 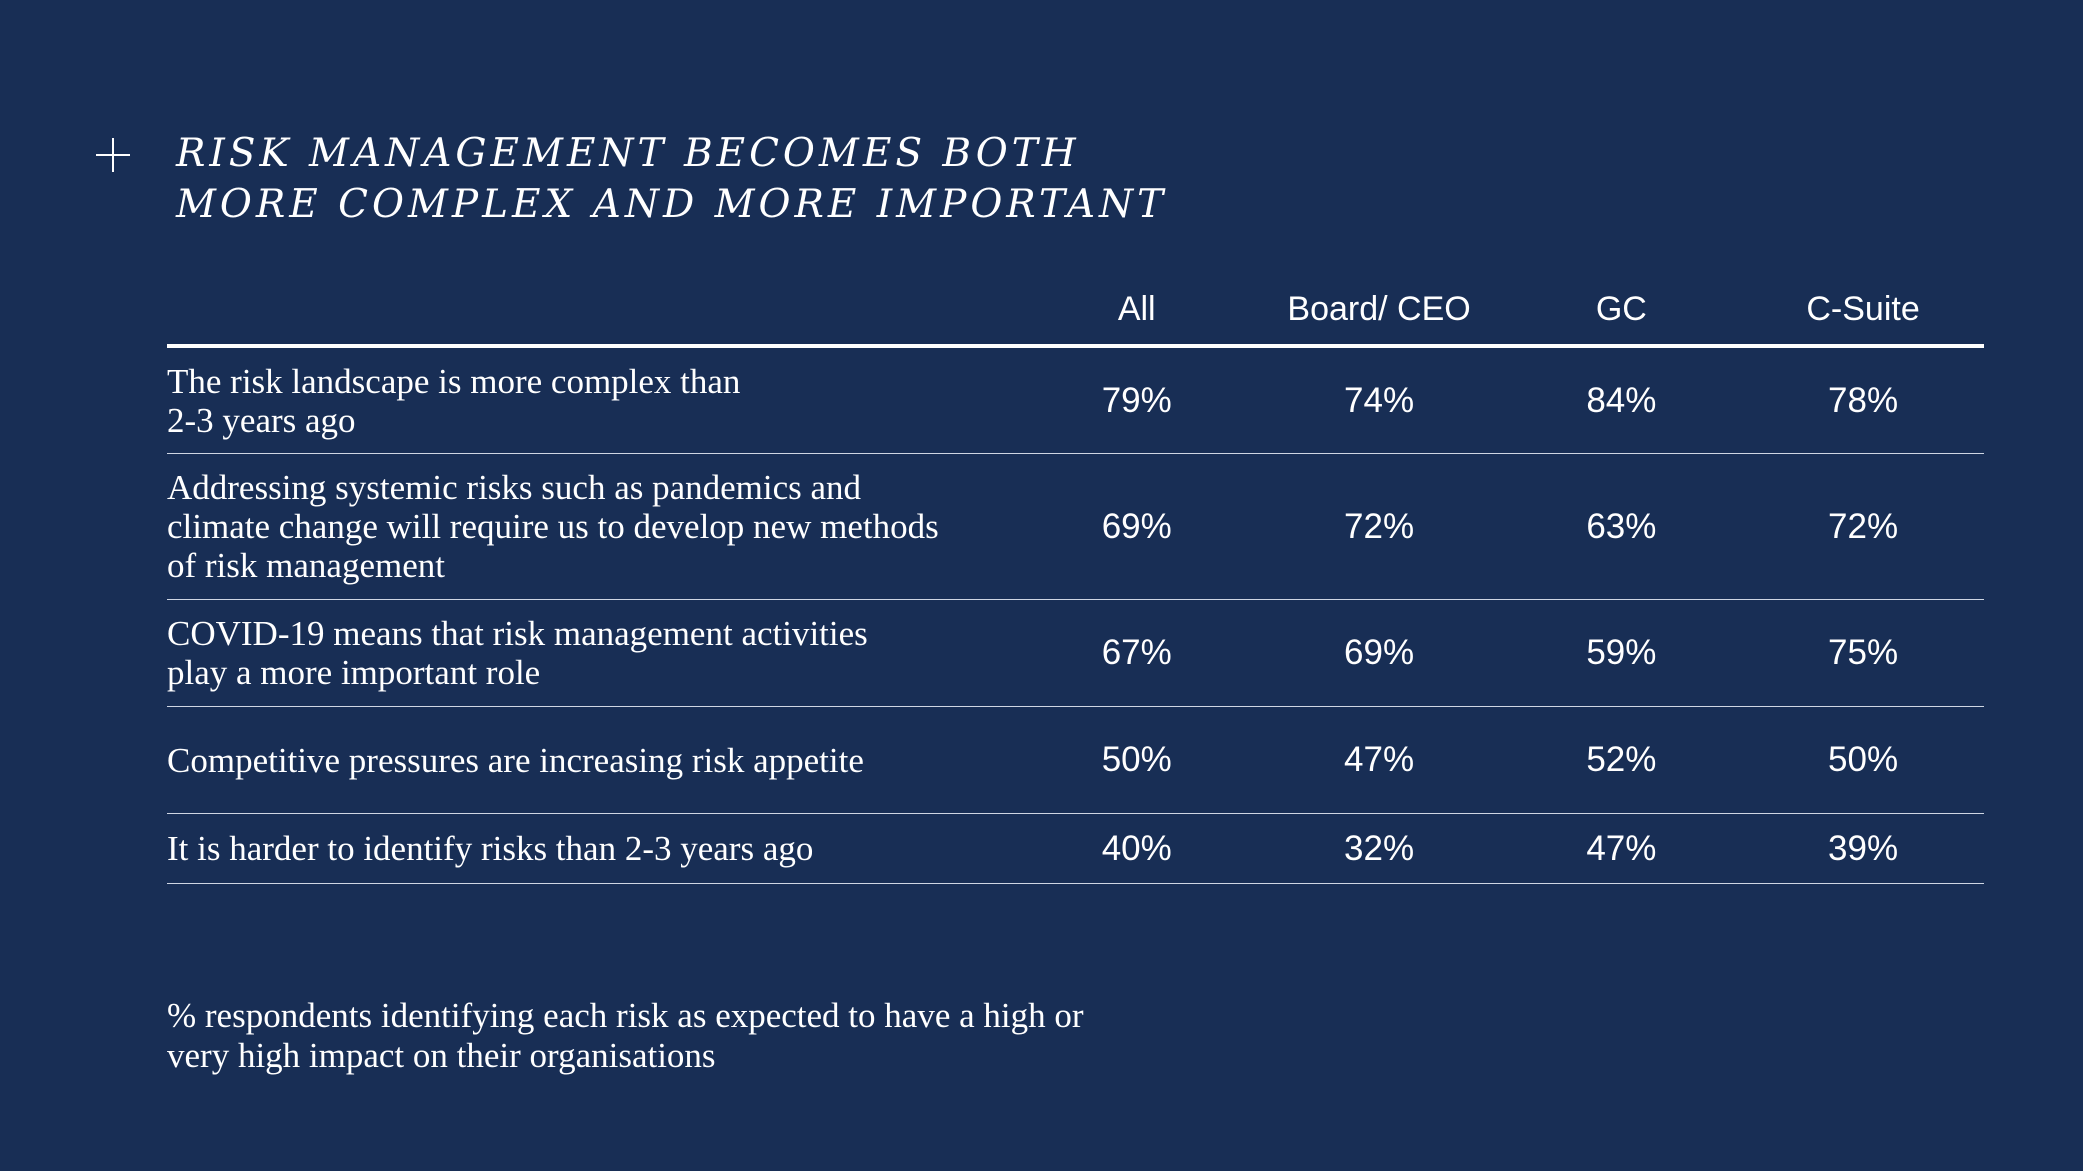 What do you see at coordinates (1863, 760) in the screenshot?
I see `cell-c-suite: 50%` at bounding box center [1863, 760].